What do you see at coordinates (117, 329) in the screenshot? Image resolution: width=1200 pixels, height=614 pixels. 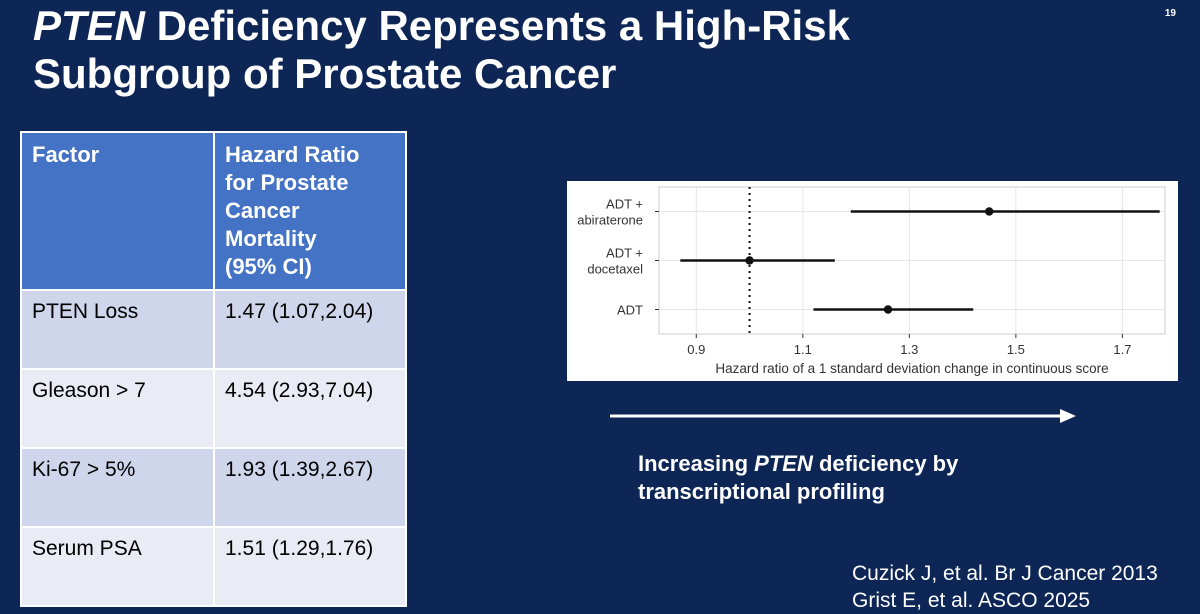 I see `cell-factor: PTEN Loss` at bounding box center [117, 329].